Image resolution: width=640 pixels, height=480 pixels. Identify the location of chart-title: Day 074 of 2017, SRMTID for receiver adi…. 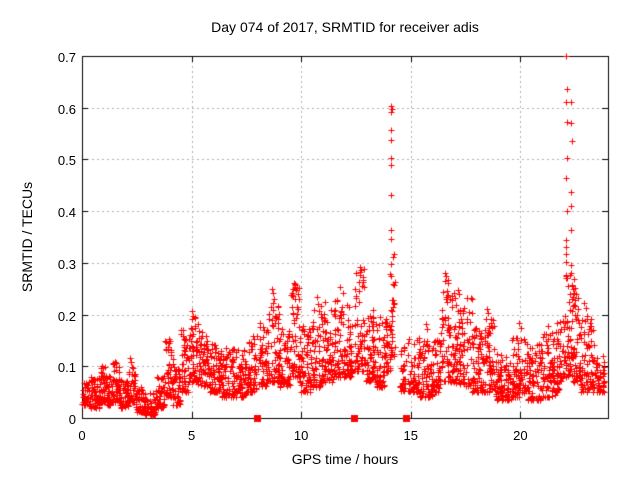
(345, 27).